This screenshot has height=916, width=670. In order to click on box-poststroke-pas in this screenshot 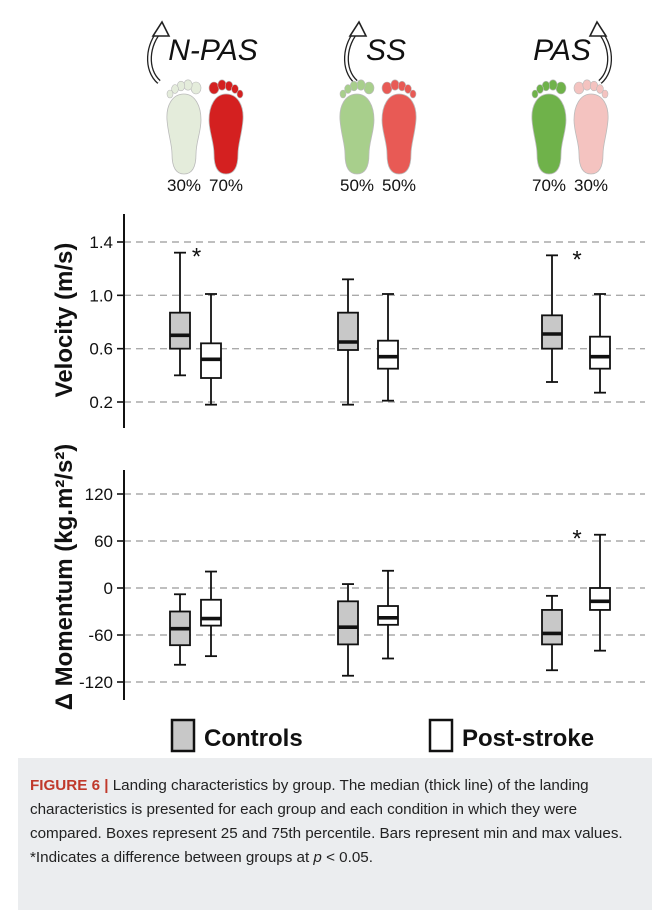, I will do `click(600, 592)`.